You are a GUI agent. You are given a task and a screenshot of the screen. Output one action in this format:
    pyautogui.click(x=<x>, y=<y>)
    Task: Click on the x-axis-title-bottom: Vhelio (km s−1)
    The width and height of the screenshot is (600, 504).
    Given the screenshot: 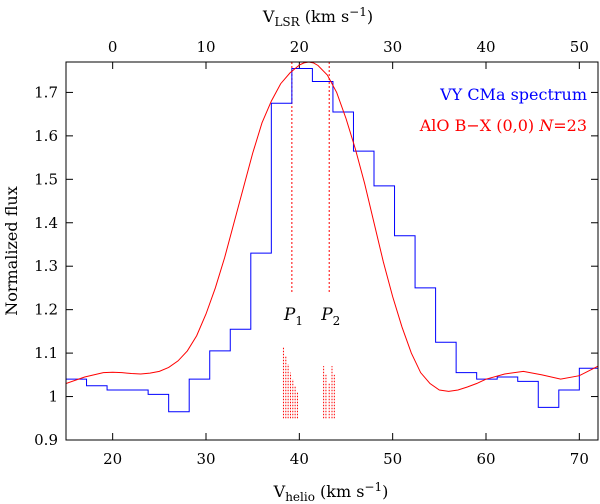 What is the action you would take?
    pyautogui.click(x=331, y=492)
    